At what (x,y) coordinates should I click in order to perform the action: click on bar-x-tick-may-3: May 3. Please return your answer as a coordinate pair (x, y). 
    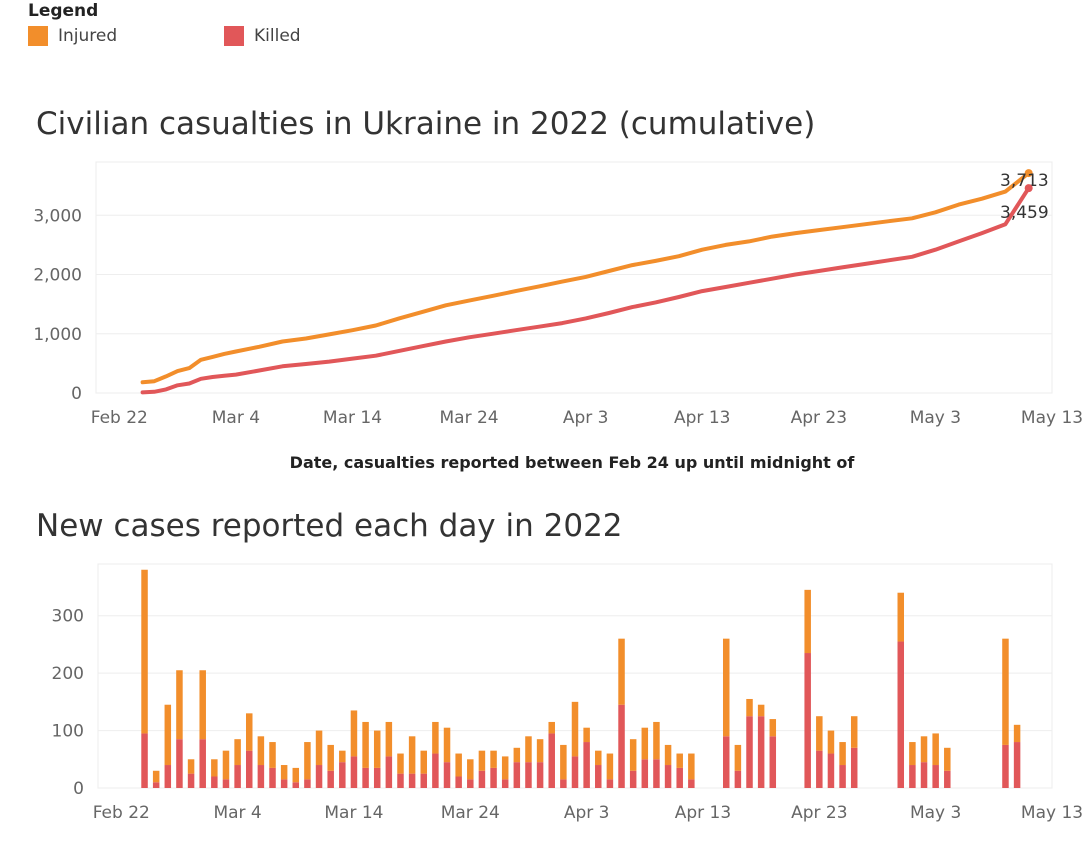
    Looking at the image, I should click on (935, 813).